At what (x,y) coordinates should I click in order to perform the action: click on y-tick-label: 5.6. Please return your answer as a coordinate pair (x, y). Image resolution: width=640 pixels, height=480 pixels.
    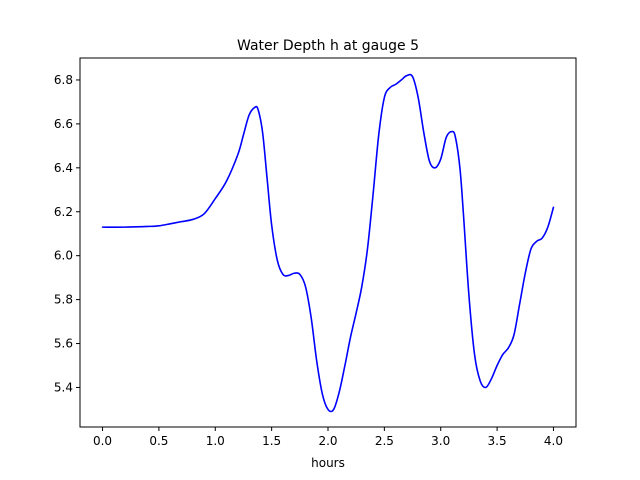
    Looking at the image, I should click on (63, 344).